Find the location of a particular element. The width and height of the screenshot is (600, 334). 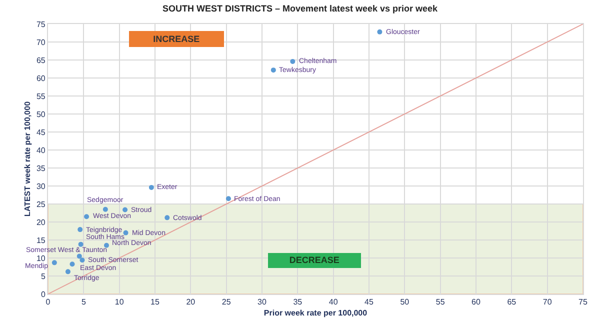

x-tick-label: 10 is located at coordinates (119, 302).